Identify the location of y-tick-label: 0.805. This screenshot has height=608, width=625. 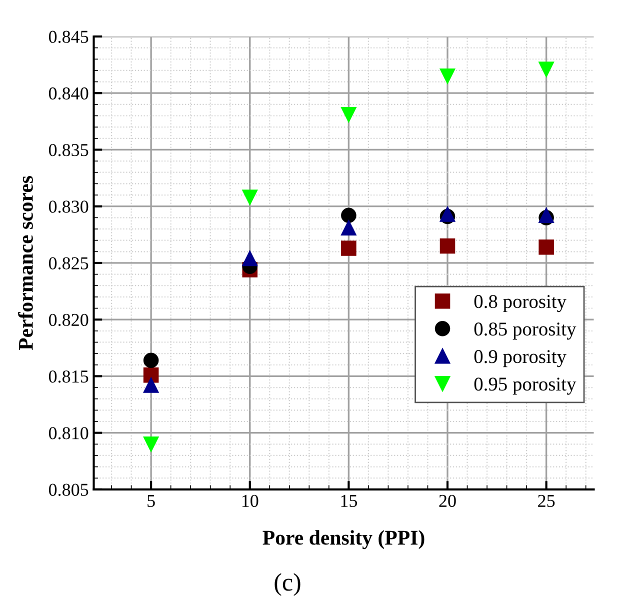
(68, 490).